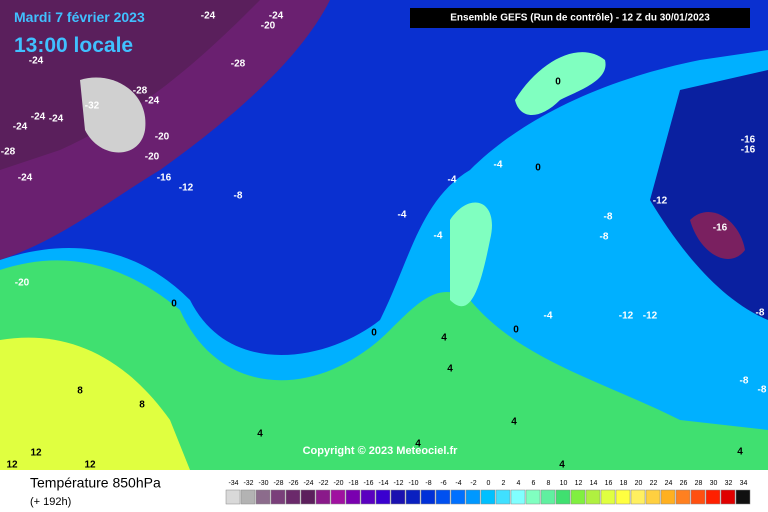  I want to click on legend-label: -30, so click(263, 483).